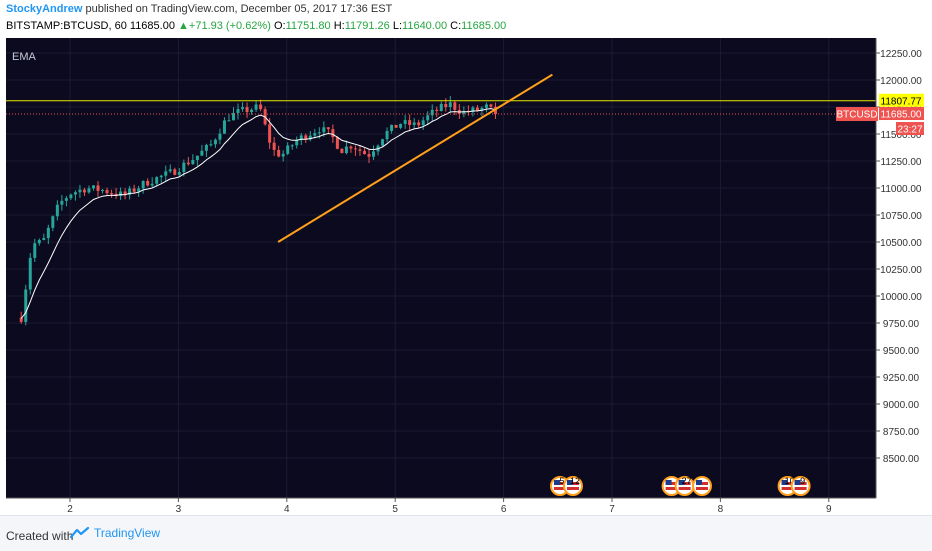 The height and width of the screenshot is (551, 932). I want to click on price-tick-label: 11000.00, so click(901, 189).